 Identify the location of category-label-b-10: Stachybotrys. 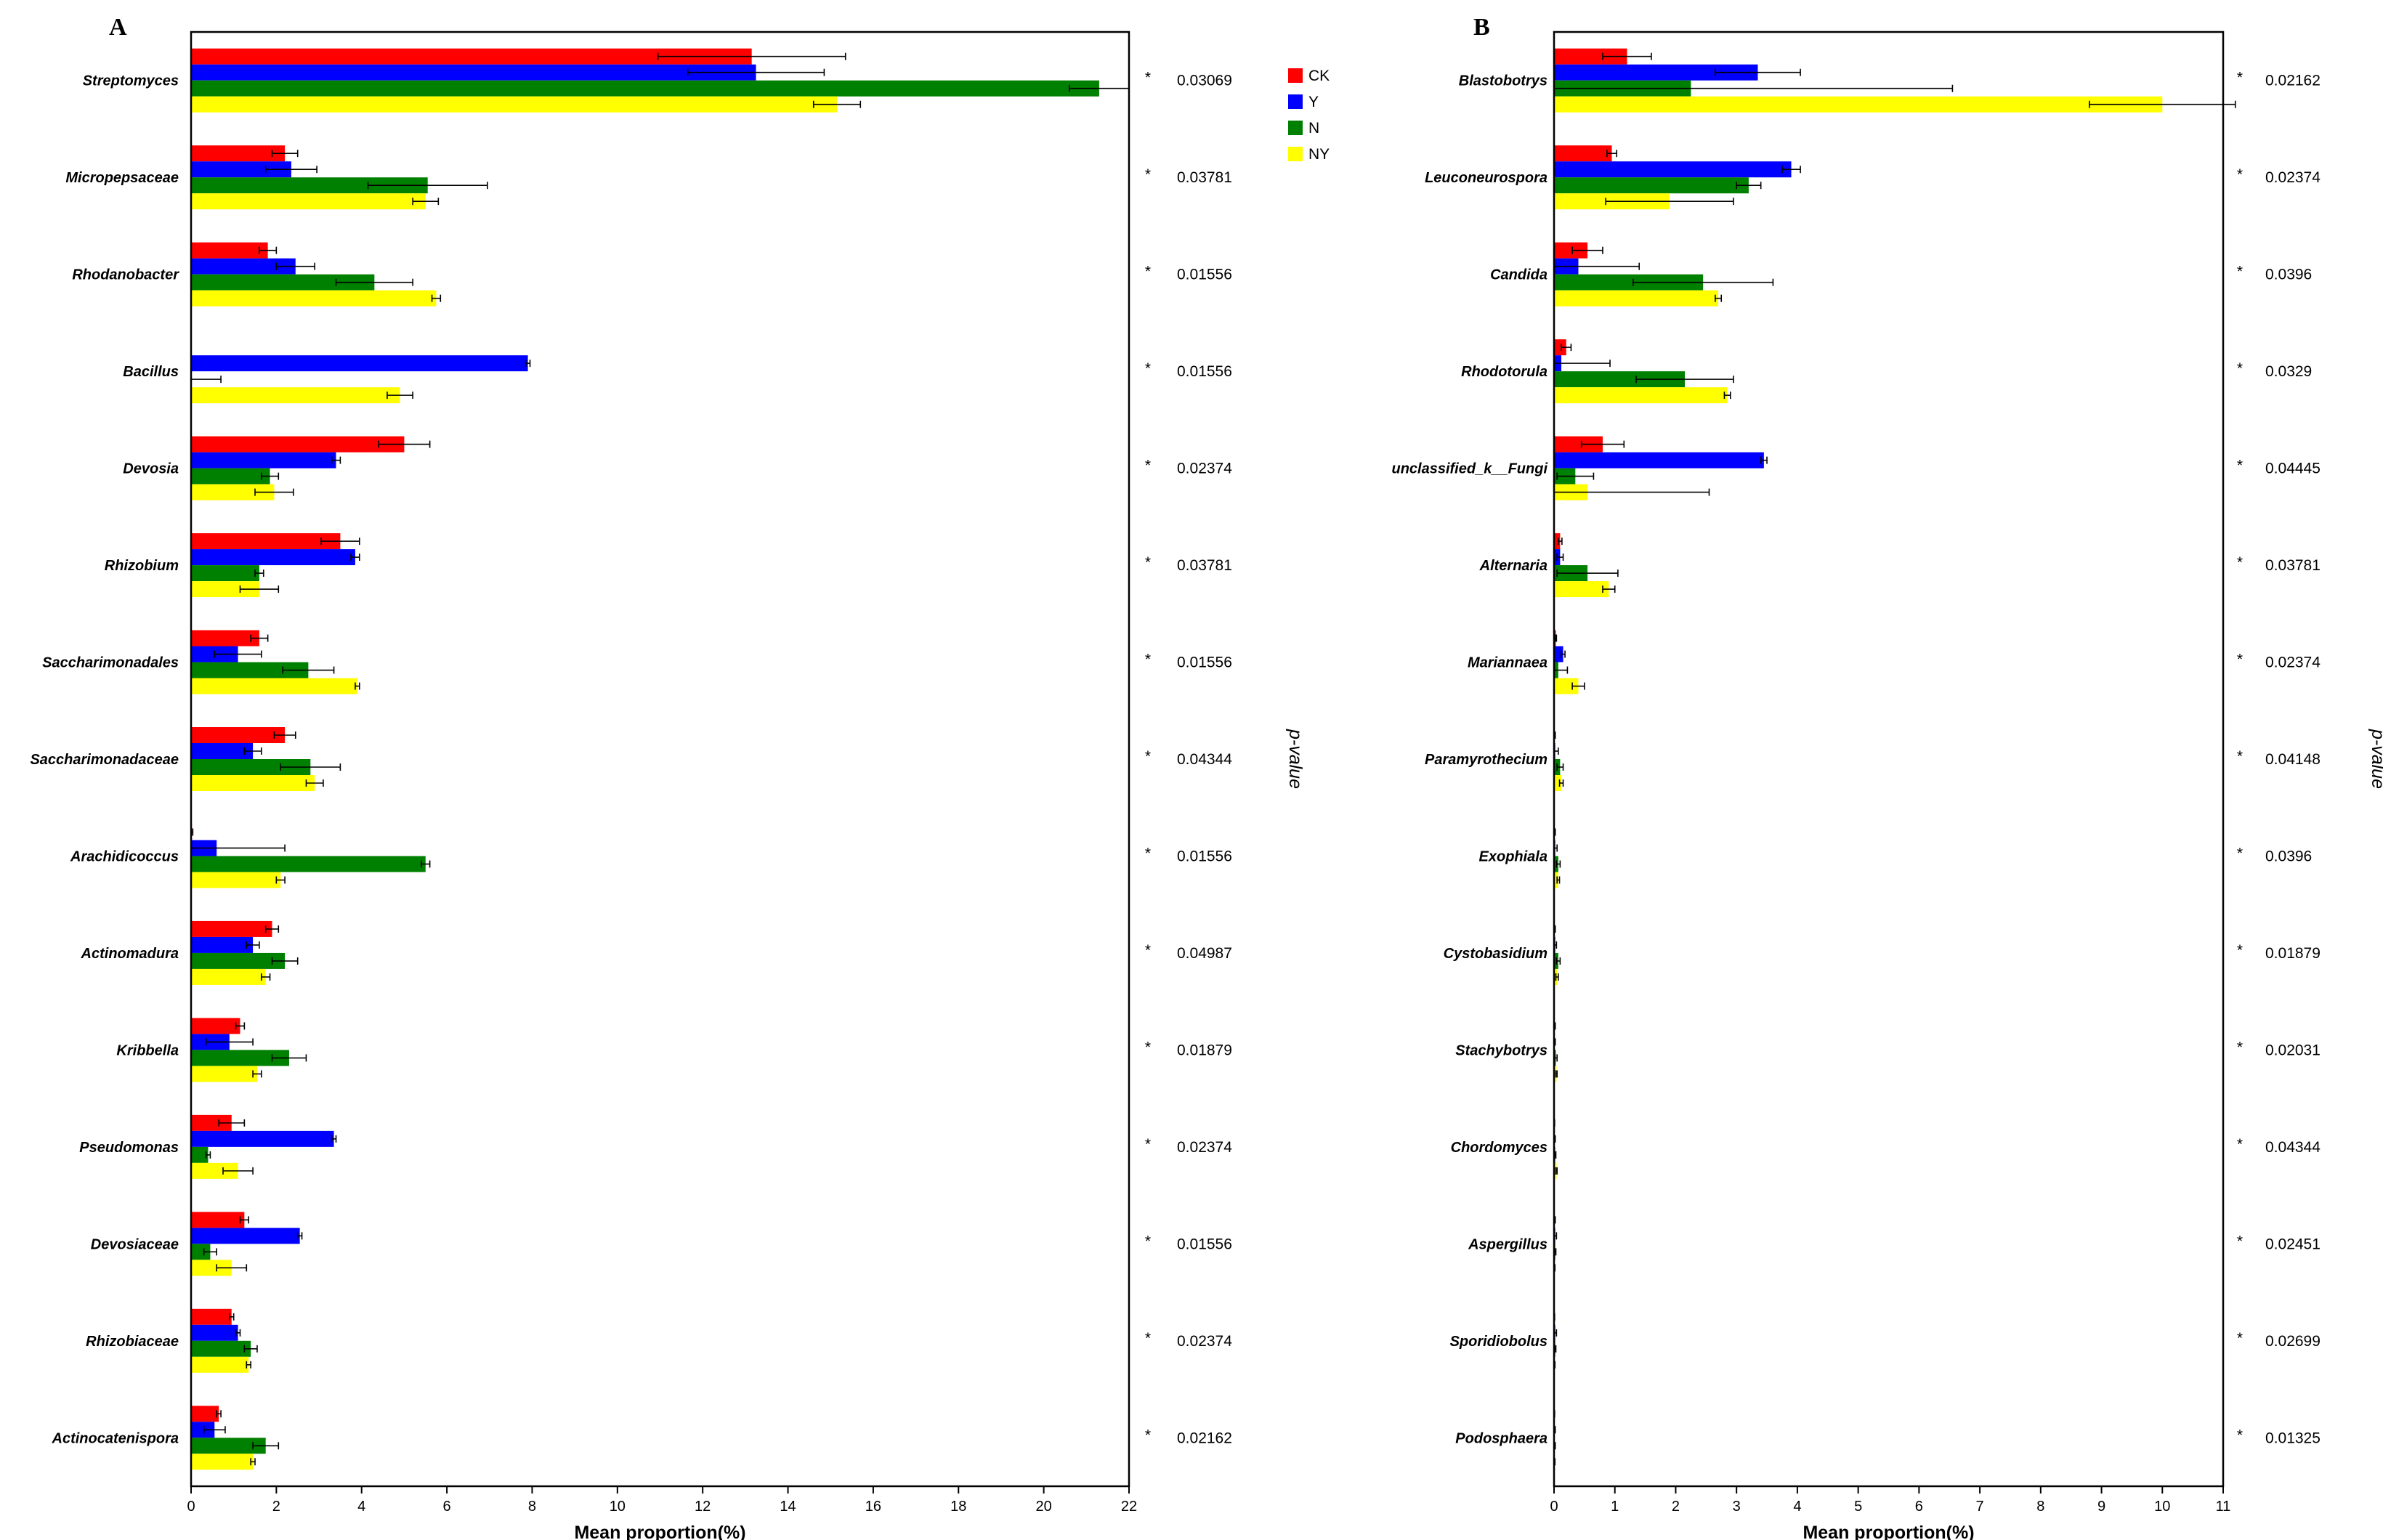
(1501, 1050).